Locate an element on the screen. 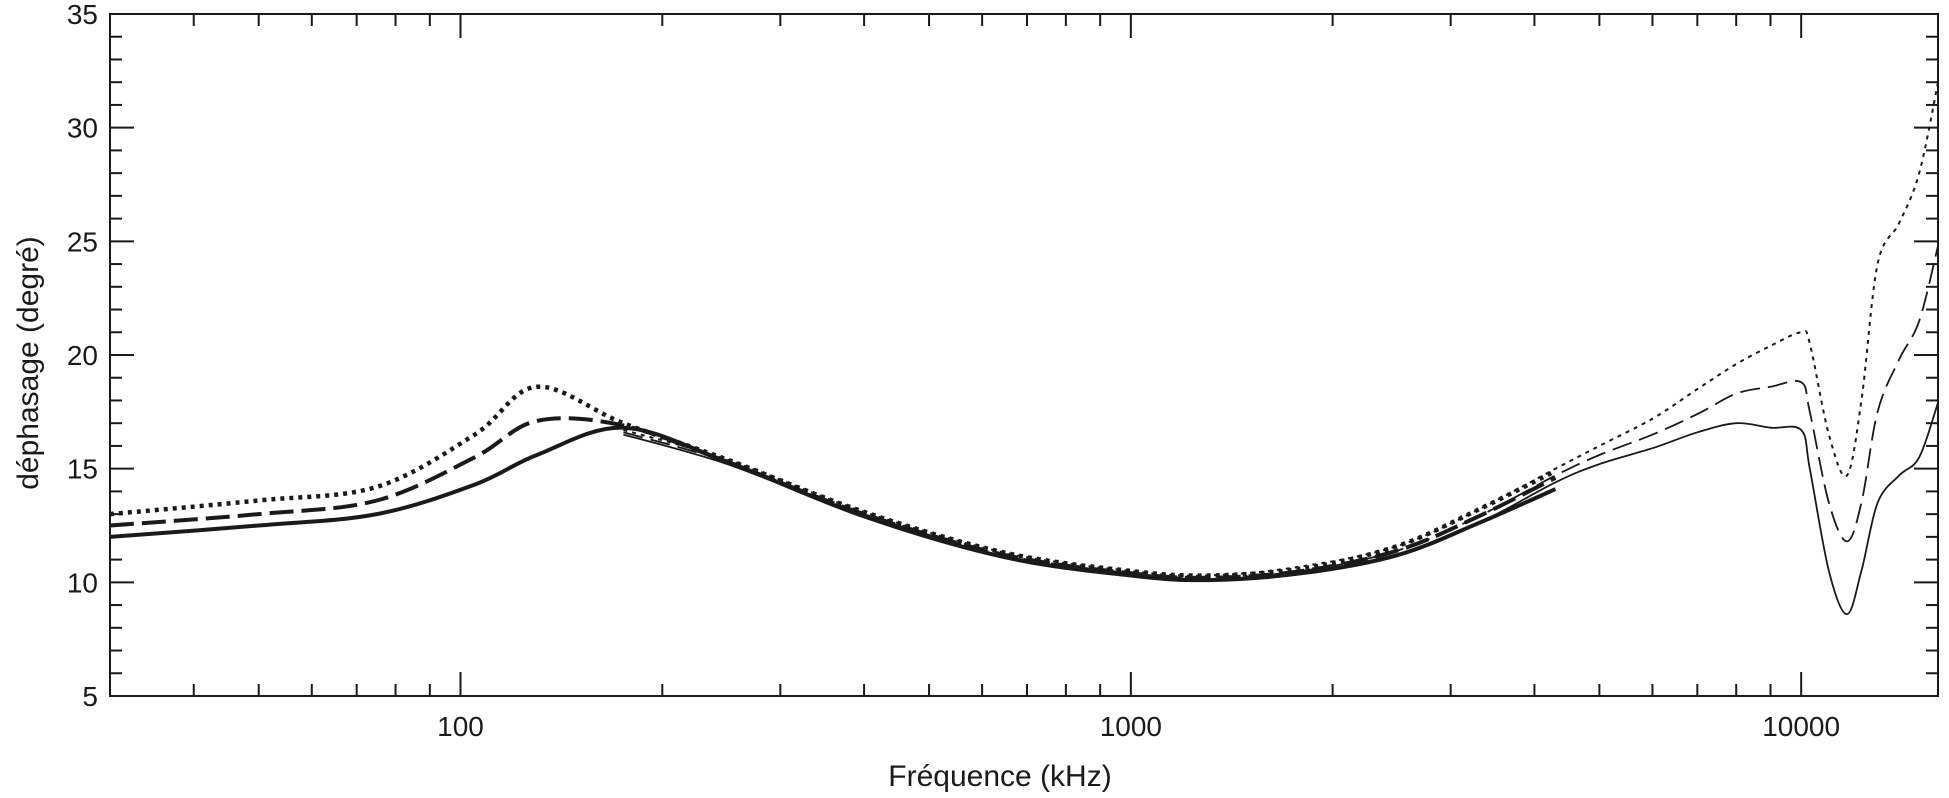 The height and width of the screenshot is (798, 1949). y-tick-label: 10 is located at coordinates (82, 582).